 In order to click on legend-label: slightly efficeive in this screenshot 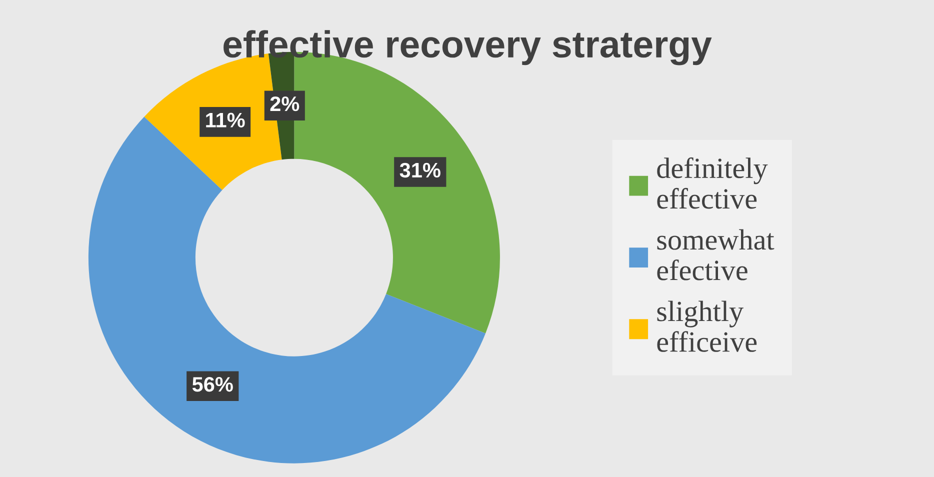, I will do `click(707, 326)`.